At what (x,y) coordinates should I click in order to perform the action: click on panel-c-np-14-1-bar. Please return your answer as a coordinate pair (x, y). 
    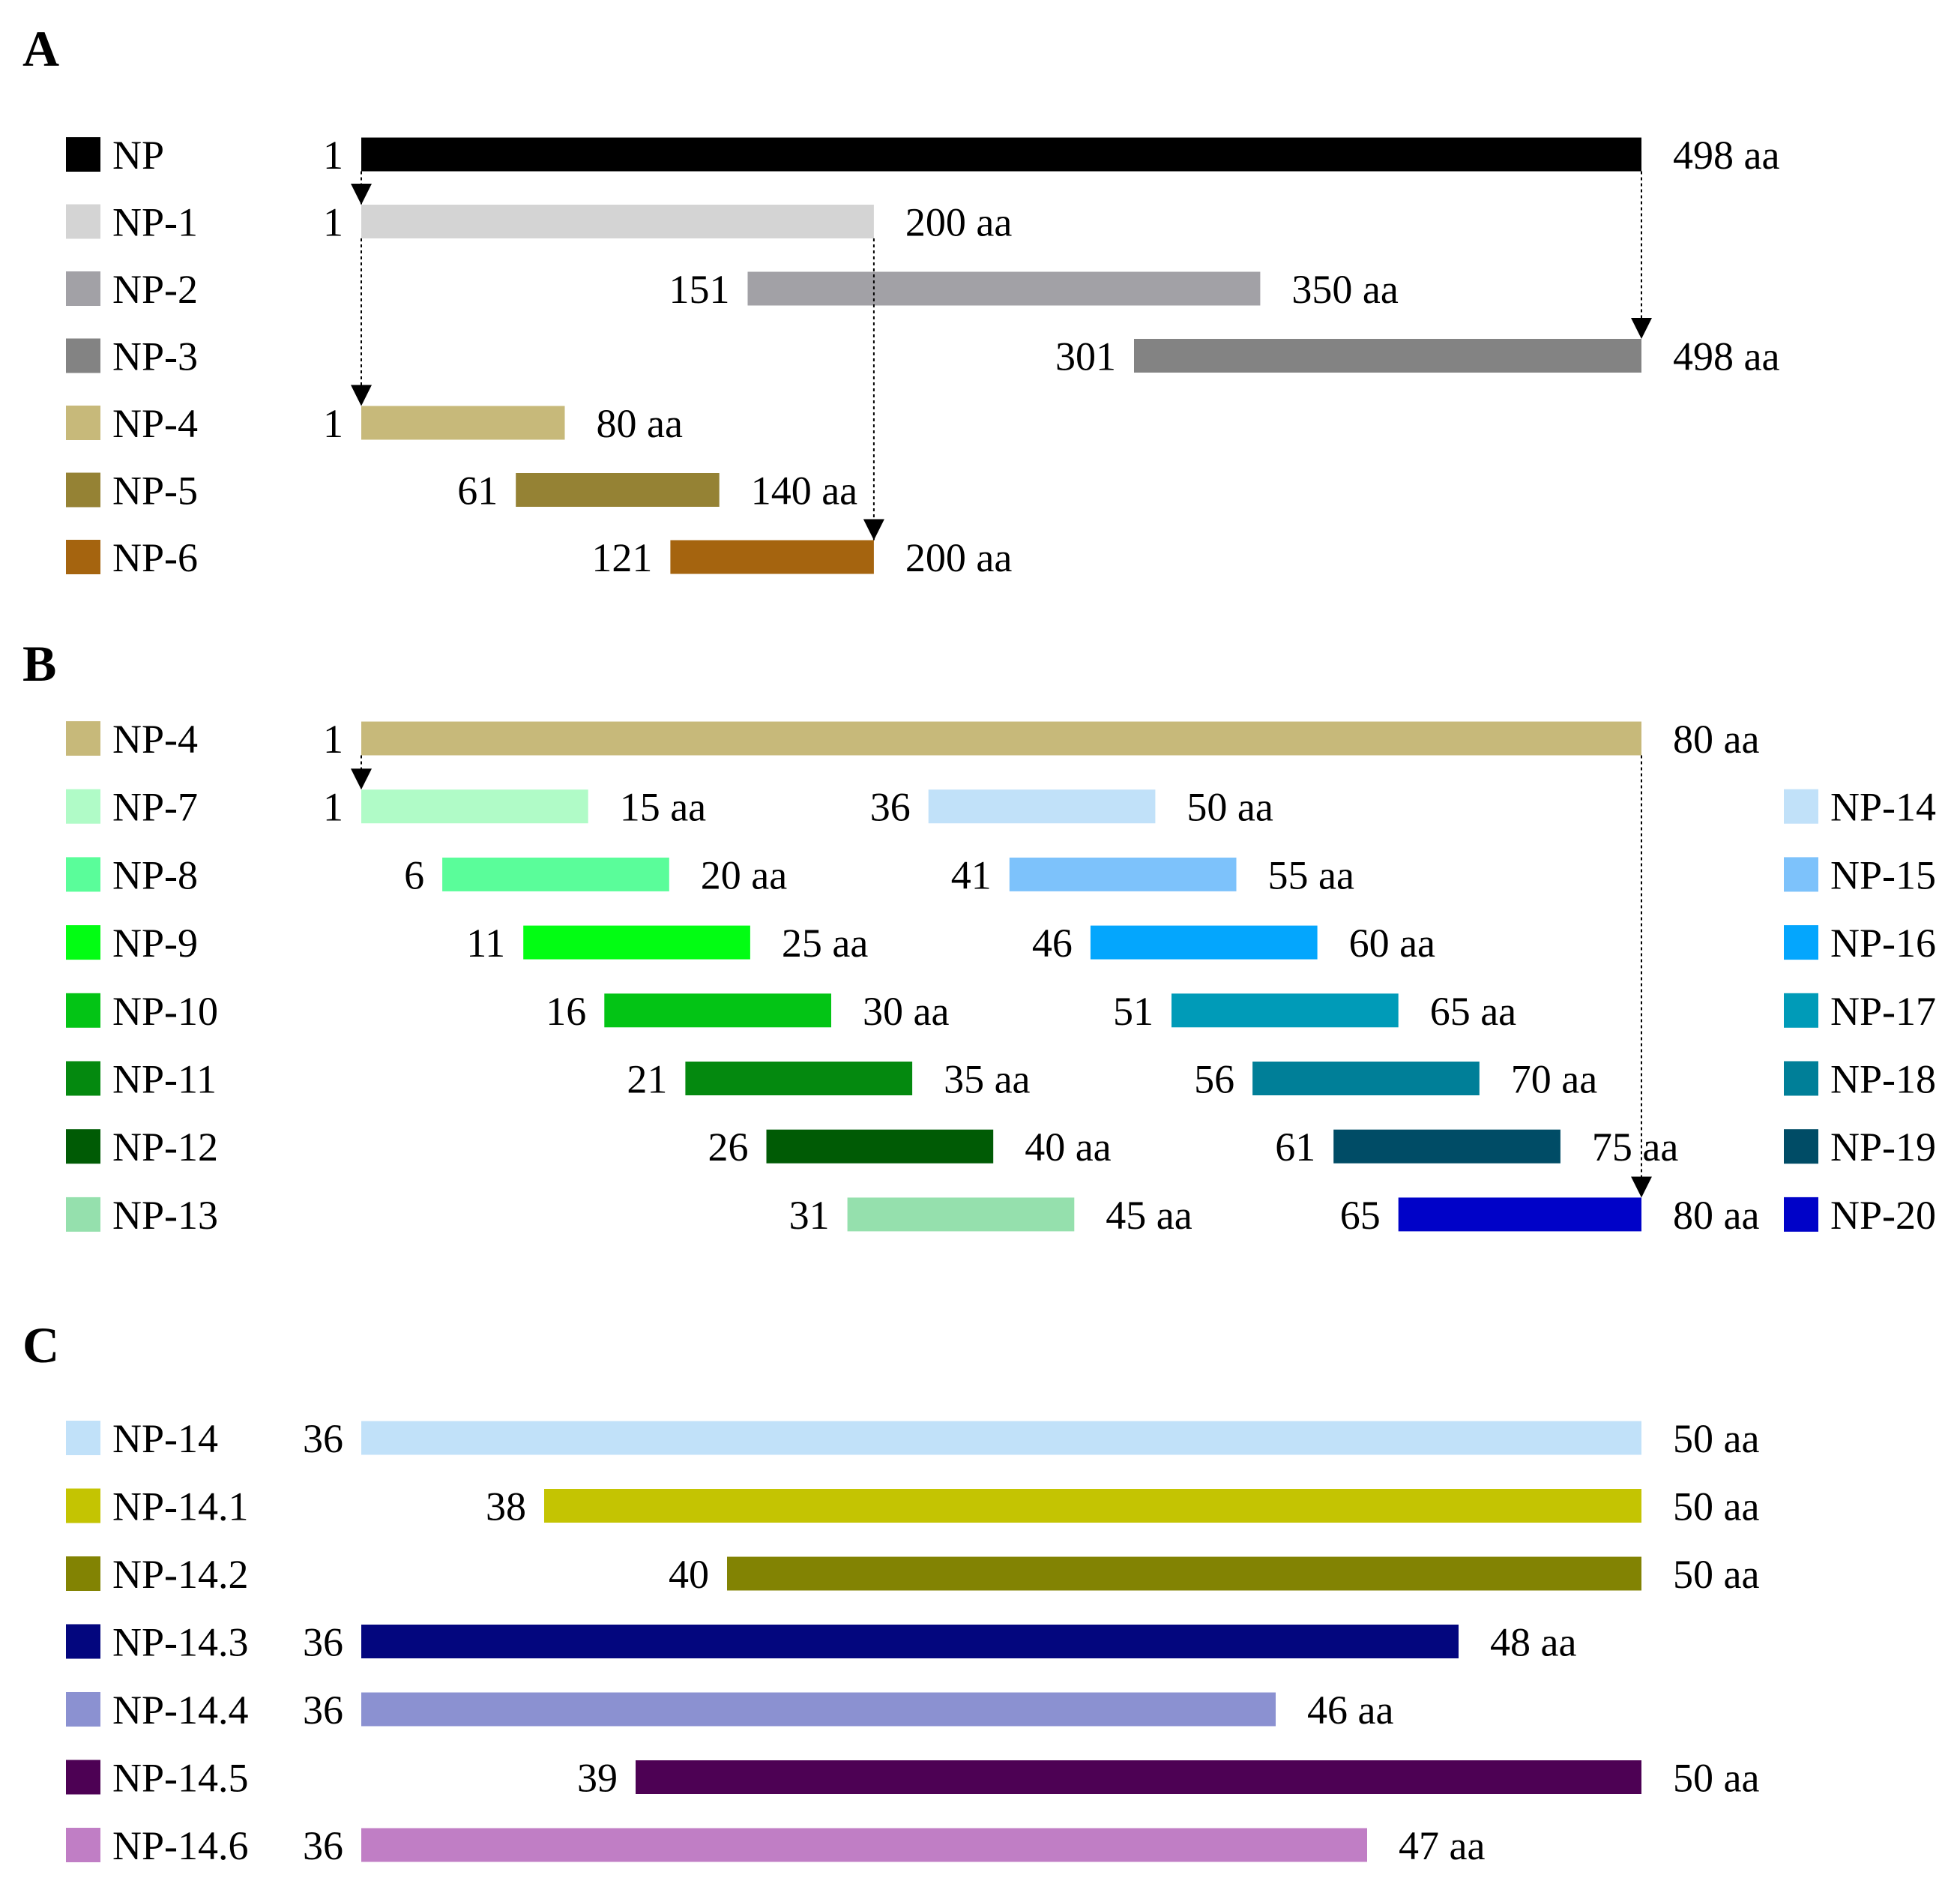
    Looking at the image, I should click on (1092, 1506).